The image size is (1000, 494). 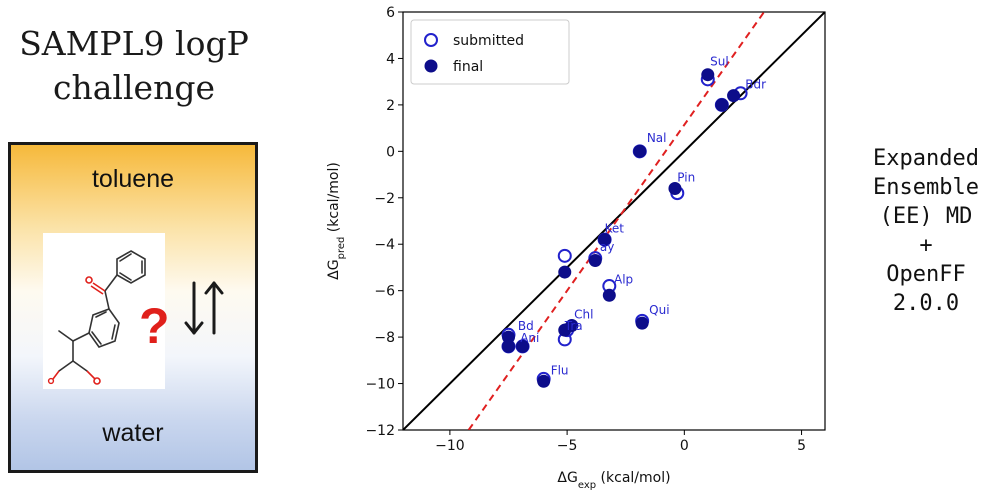 I want to click on point-label: Qui, so click(x=659, y=310).